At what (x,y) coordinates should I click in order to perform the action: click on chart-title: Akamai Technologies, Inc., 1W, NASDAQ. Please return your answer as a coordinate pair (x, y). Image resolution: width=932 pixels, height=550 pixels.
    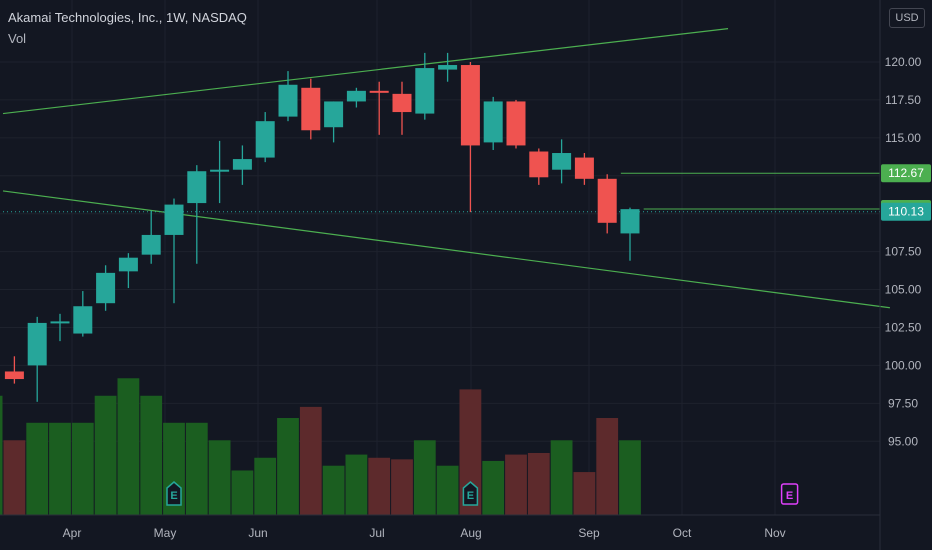
    Looking at the image, I should click on (127, 17).